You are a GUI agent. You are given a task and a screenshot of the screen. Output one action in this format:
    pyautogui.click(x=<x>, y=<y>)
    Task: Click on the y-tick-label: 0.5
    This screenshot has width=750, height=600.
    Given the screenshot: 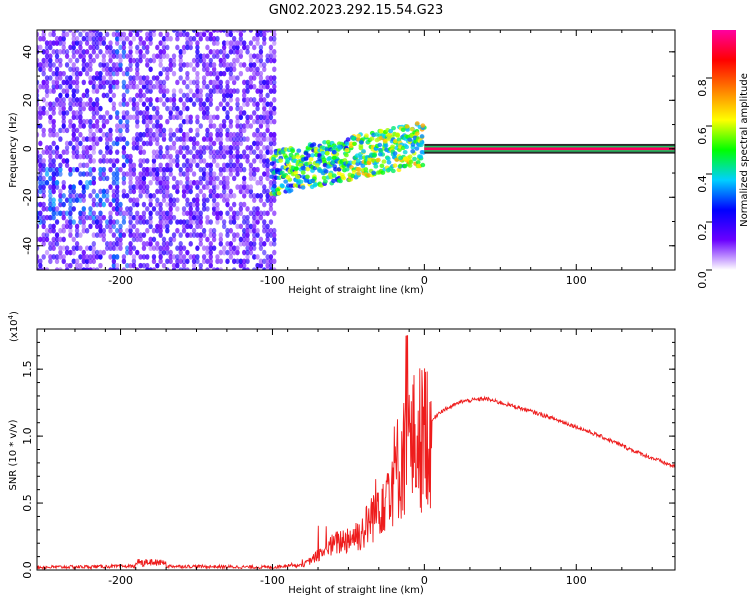 What is the action you would take?
    pyautogui.click(x=27, y=503)
    